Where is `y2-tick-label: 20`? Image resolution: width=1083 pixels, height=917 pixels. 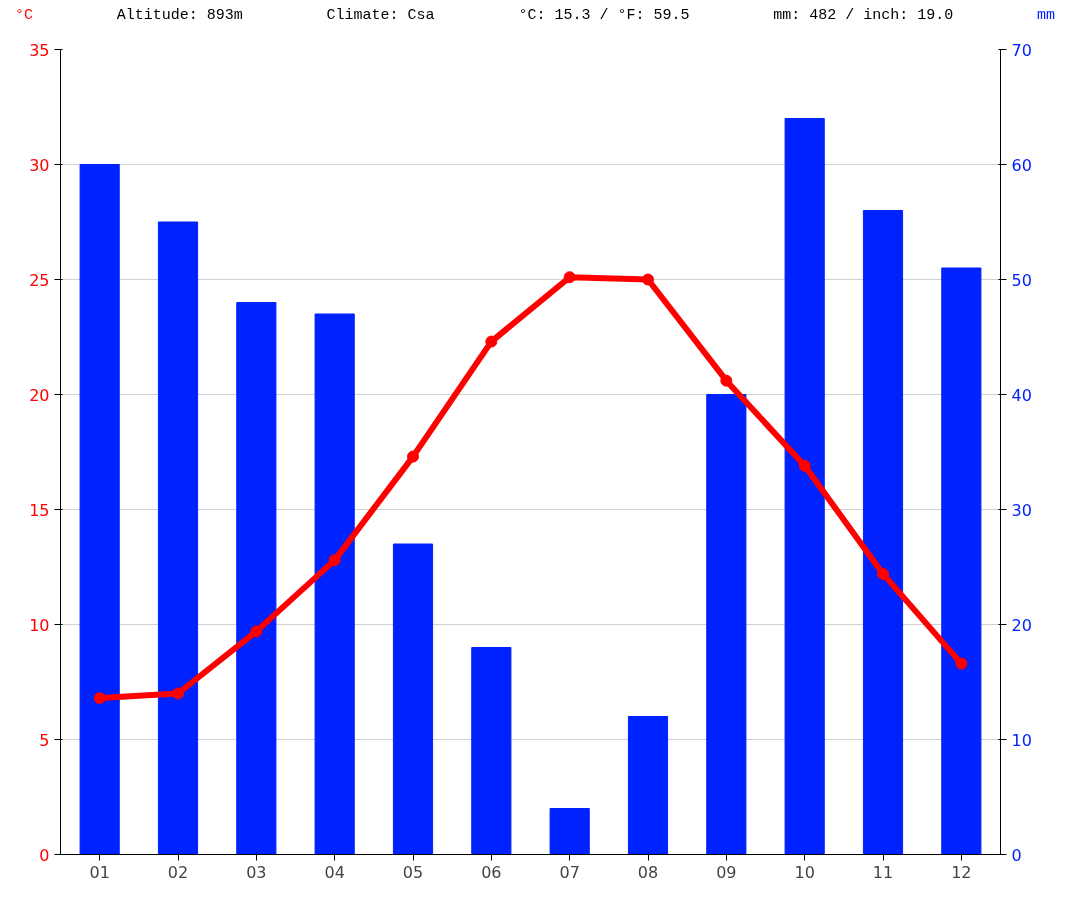
y2-tick-label: 20 is located at coordinates (1021, 625).